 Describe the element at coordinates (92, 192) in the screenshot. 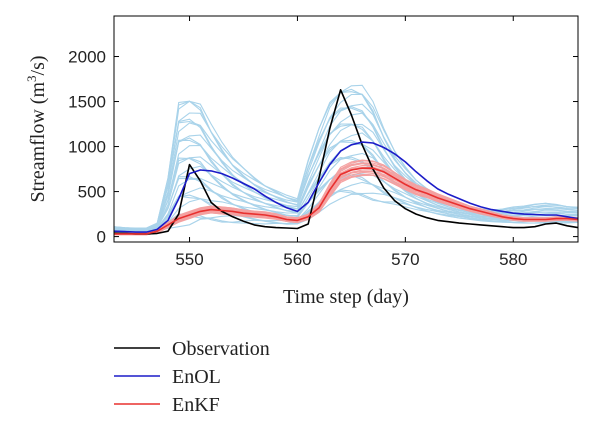

I see `y-tick-label-500: 500` at that location.